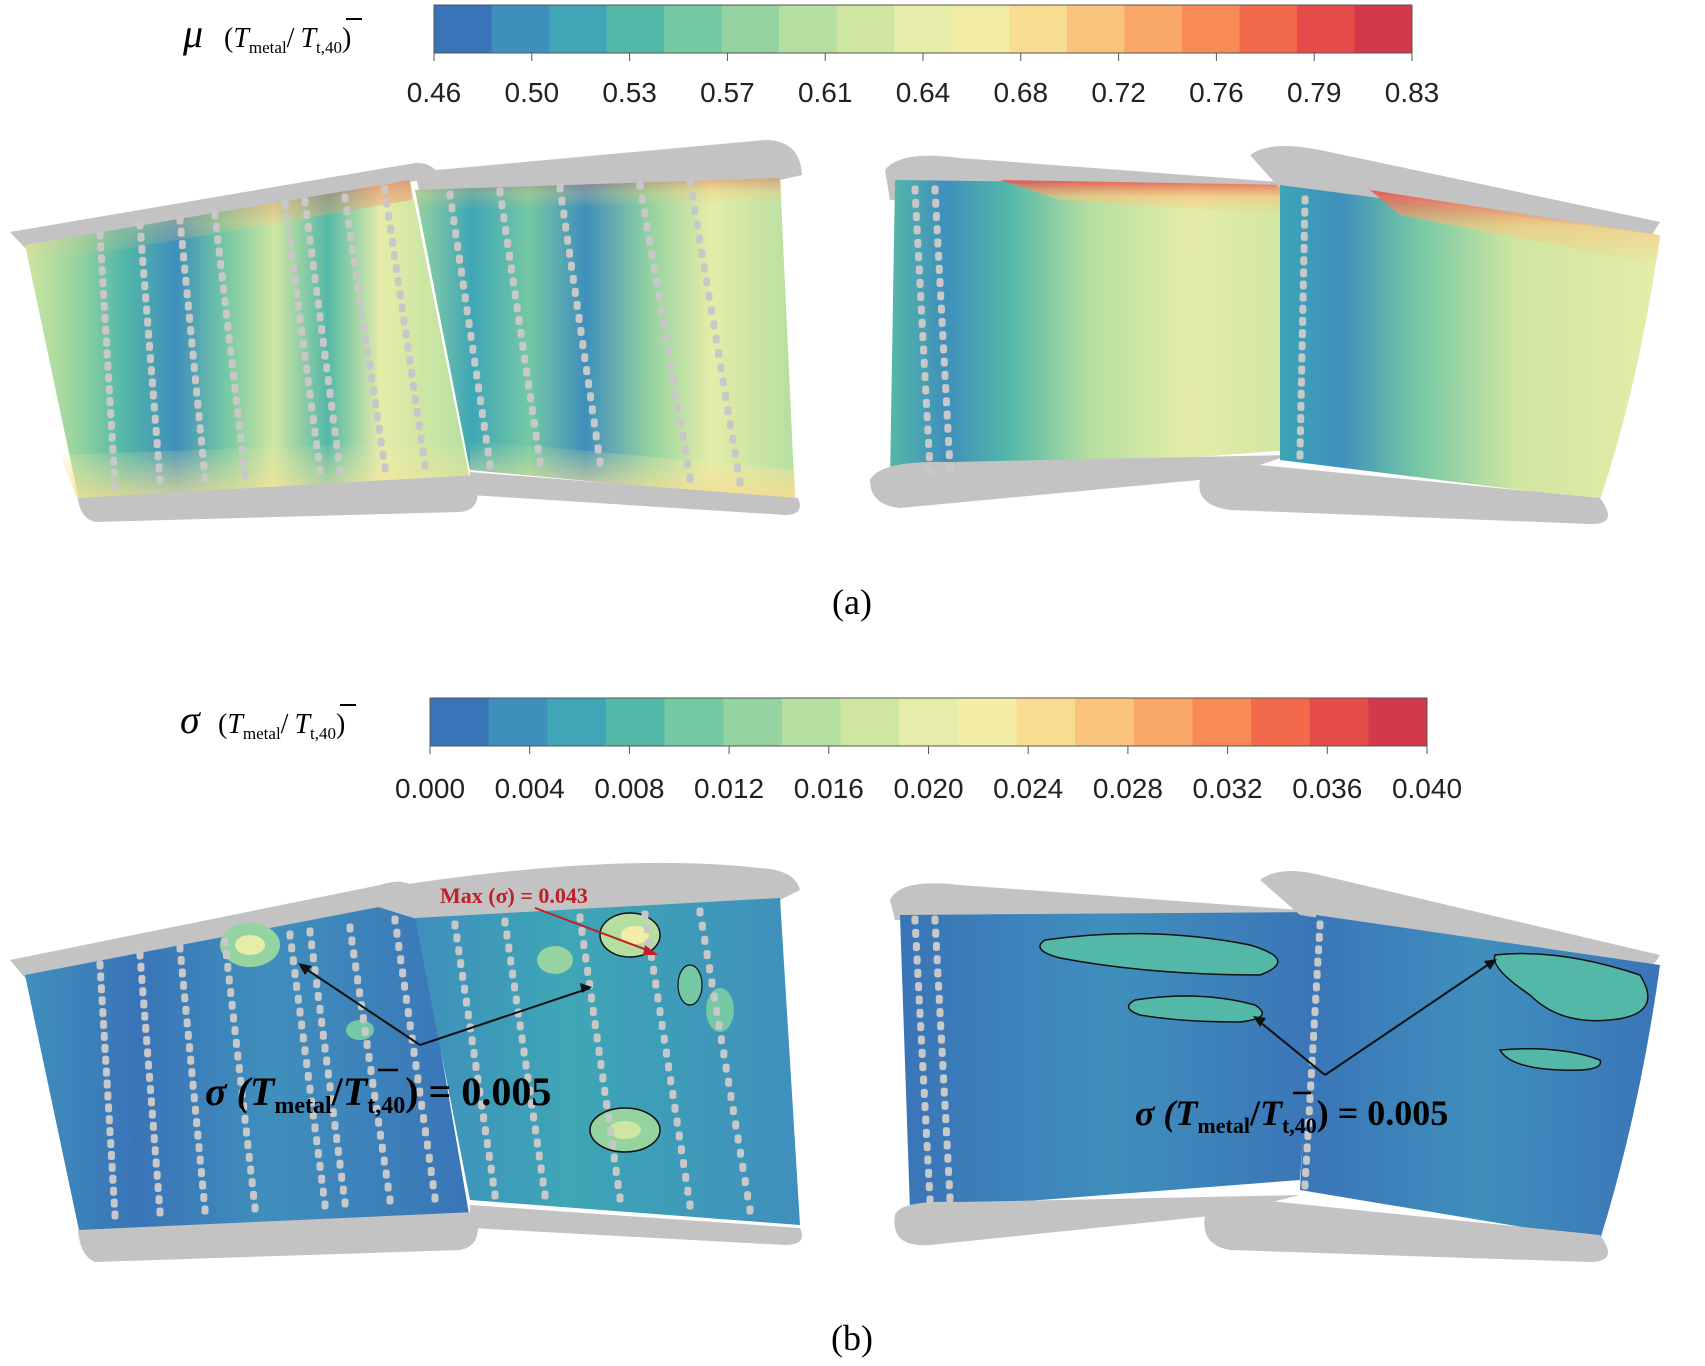  What do you see at coordinates (514, 895) in the screenshot?
I see `annotation-max-sigma: Max (σ) = 0.043` at bounding box center [514, 895].